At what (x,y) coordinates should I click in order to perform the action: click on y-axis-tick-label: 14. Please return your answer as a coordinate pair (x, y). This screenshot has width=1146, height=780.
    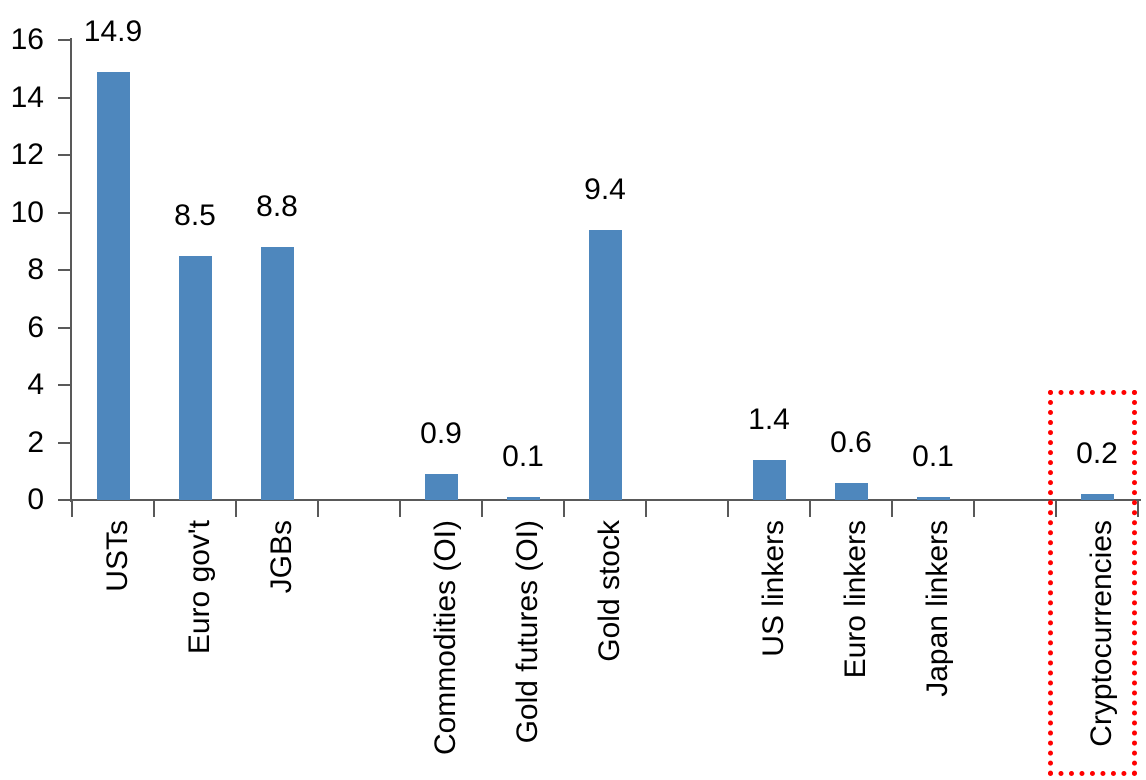
    Looking at the image, I should click on (27, 97).